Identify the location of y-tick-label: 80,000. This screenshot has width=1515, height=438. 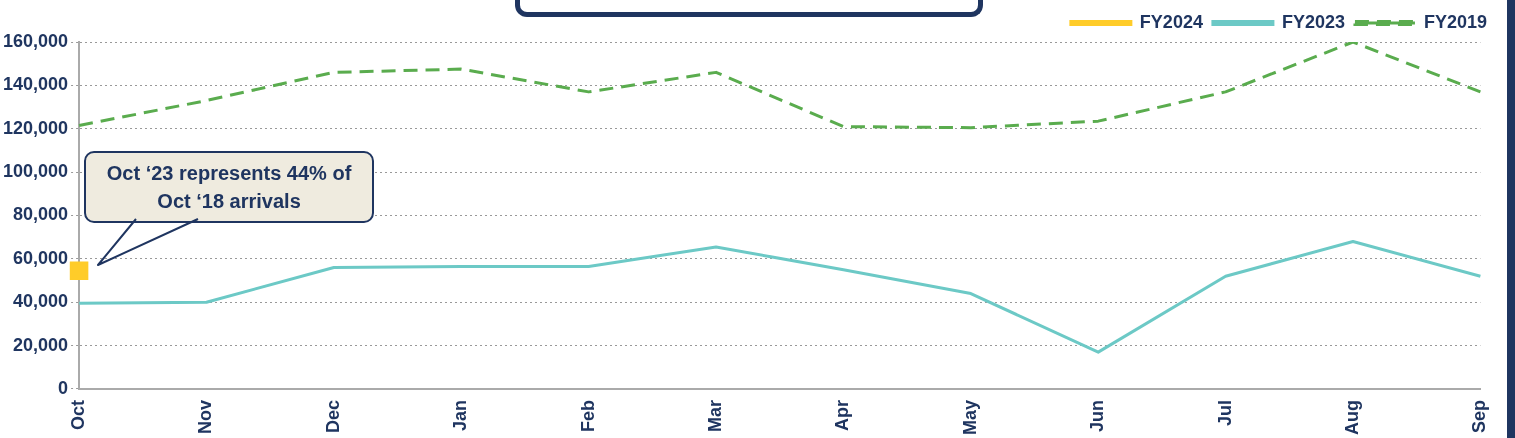
(41, 214).